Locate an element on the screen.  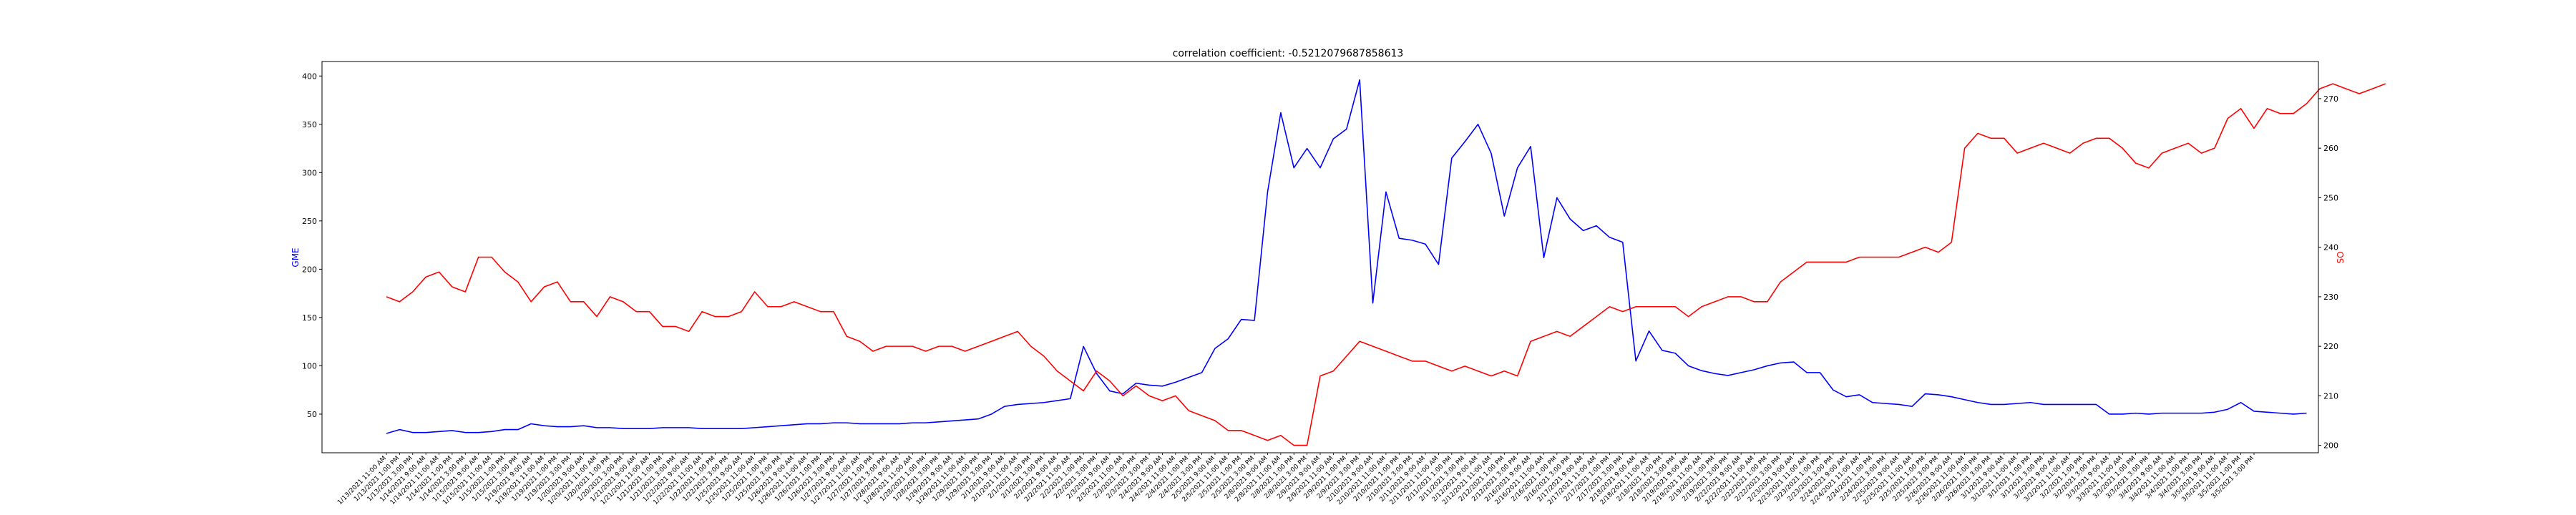
left-y-tick-label: 400 is located at coordinates (309, 76).